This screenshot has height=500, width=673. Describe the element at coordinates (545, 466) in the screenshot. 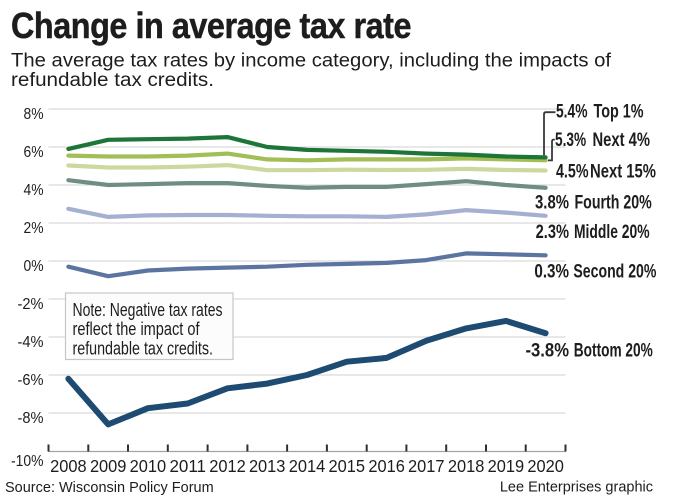

I see `svg-text: 2020` at that location.